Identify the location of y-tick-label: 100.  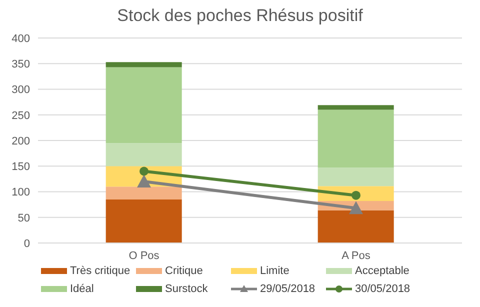
(21, 192).